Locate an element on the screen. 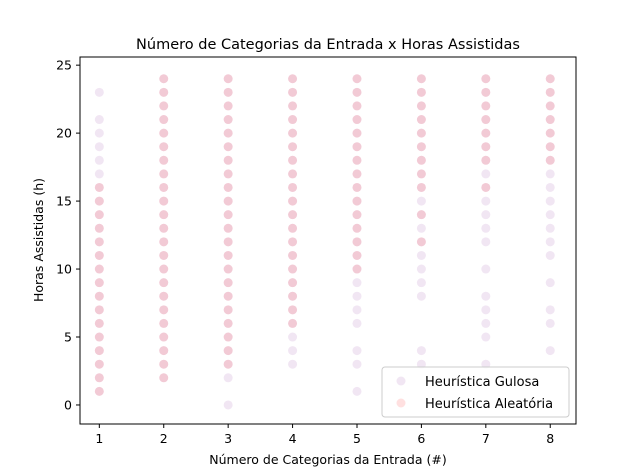 This screenshot has height=476, width=640. x-tick-label: 4 is located at coordinates (293, 438).